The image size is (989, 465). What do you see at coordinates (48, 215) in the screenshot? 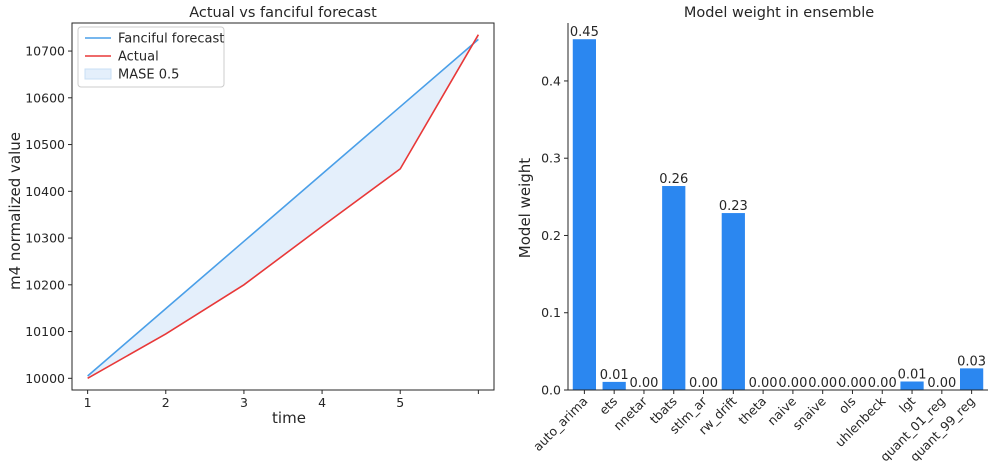
I see `line-chart-y-axis: 10000 10100 10200 10300 10400 10500 10600 10700` at bounding box center [48, 215].